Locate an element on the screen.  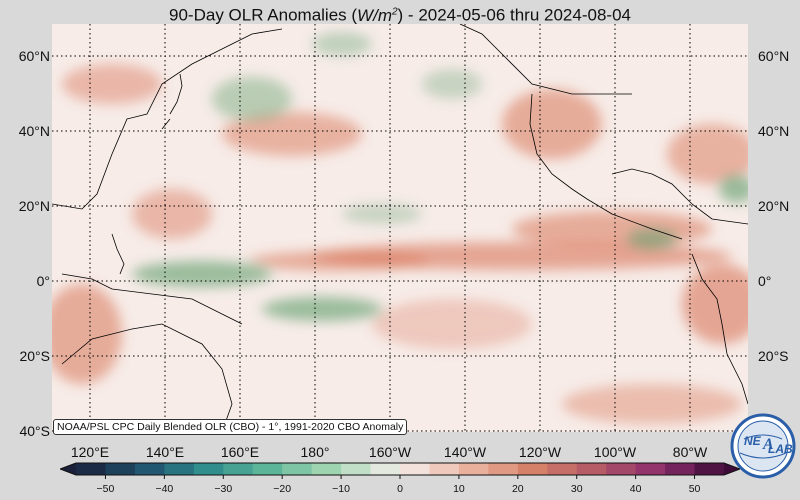
lat-label-left-20n: 20°N is located at coordinates (34, 206).